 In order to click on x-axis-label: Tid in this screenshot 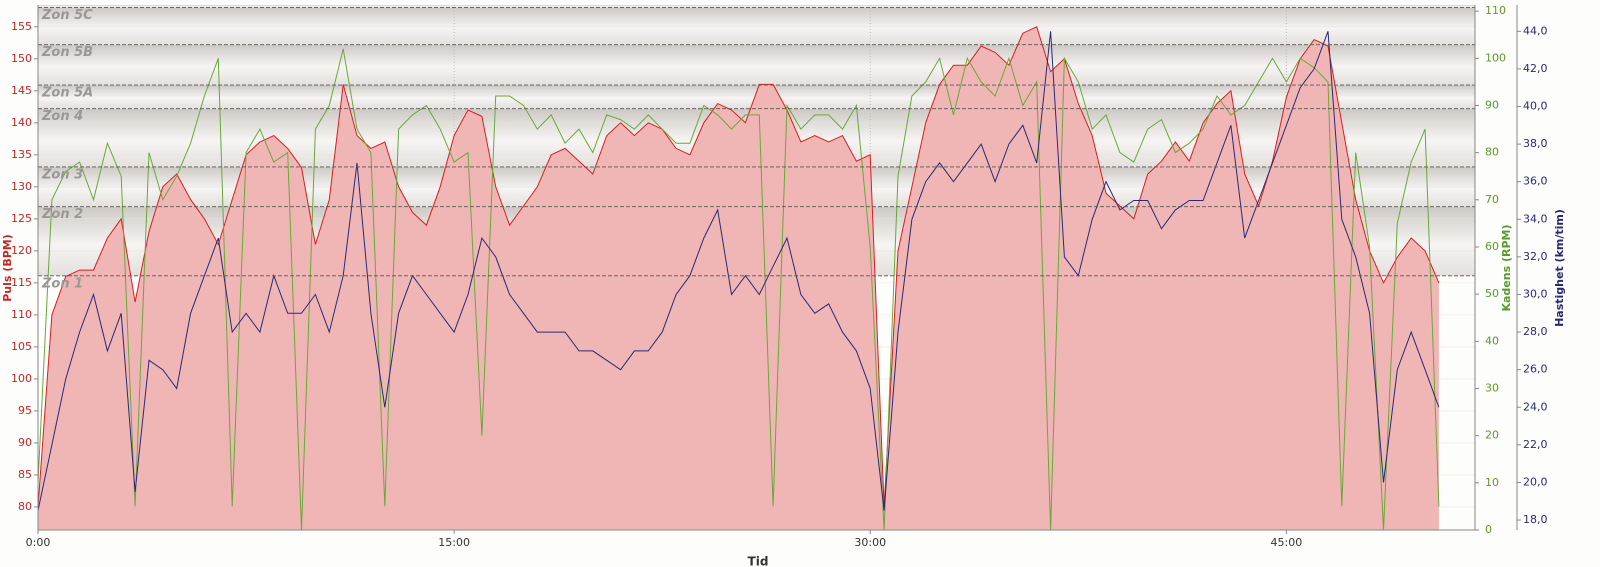, I will do `click(758, 561)`.